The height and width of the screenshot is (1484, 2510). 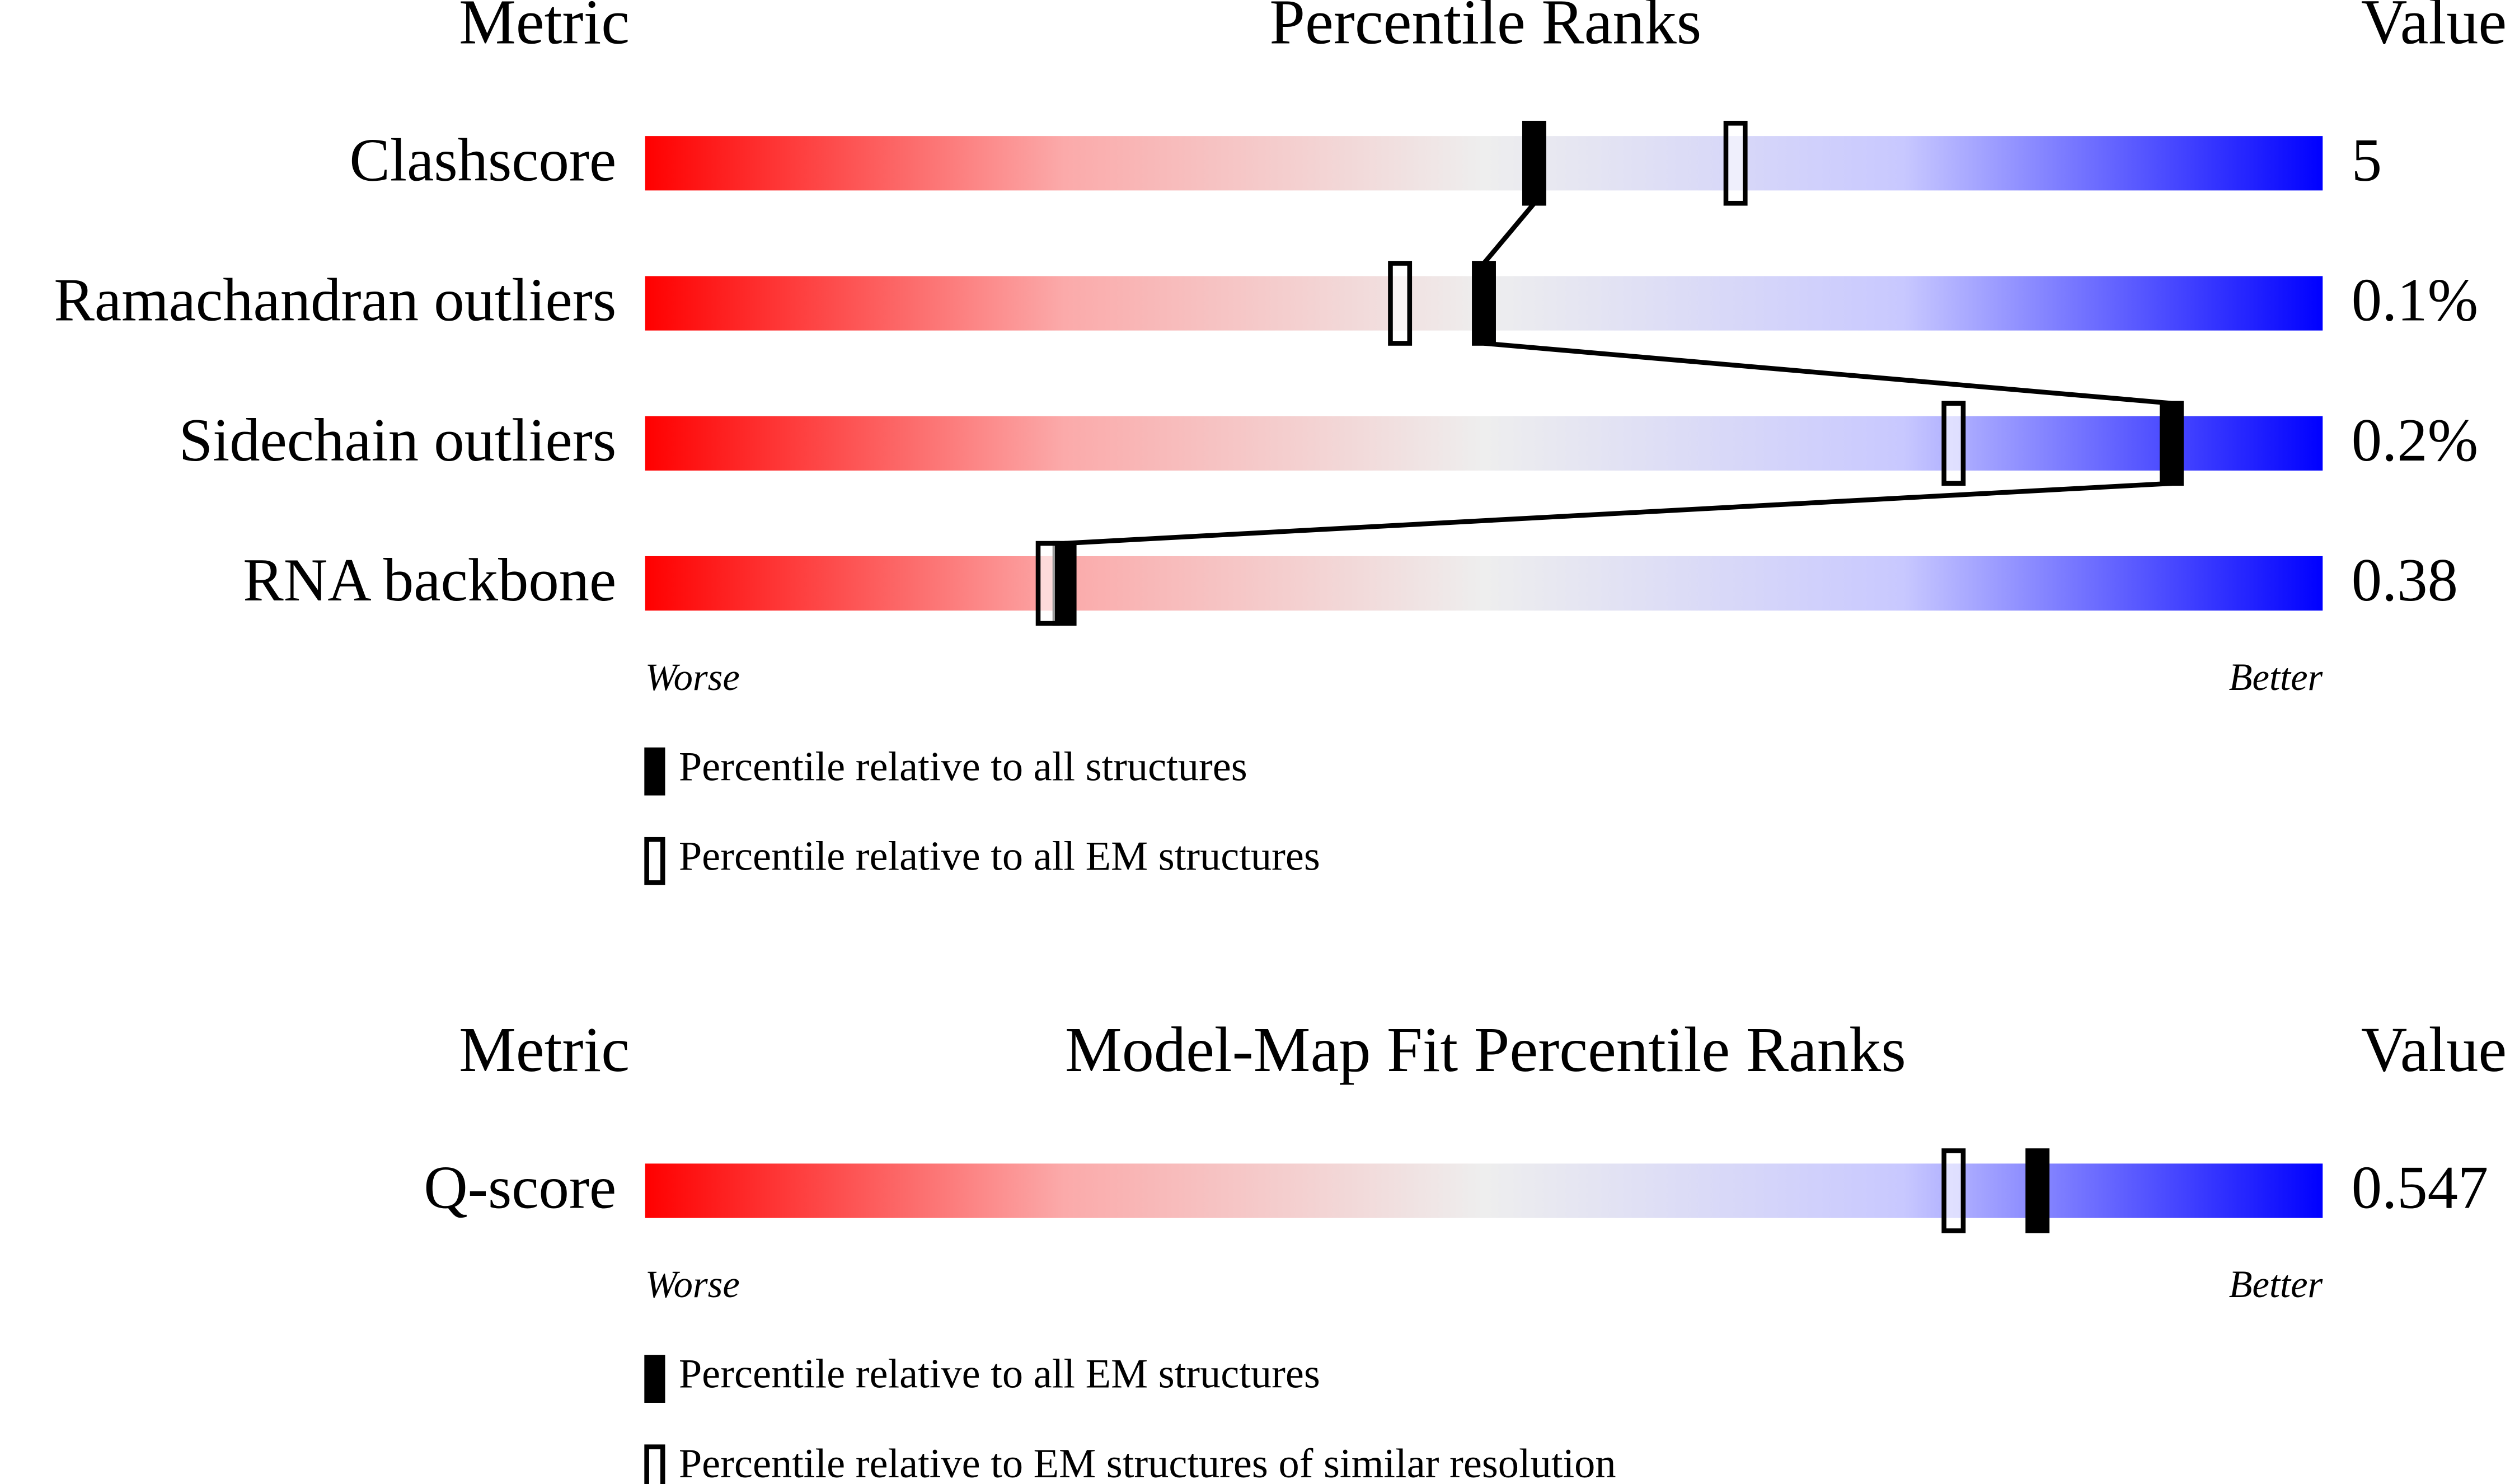 I want to click on row-value: 0.547, so click(x=2420, y=1188).